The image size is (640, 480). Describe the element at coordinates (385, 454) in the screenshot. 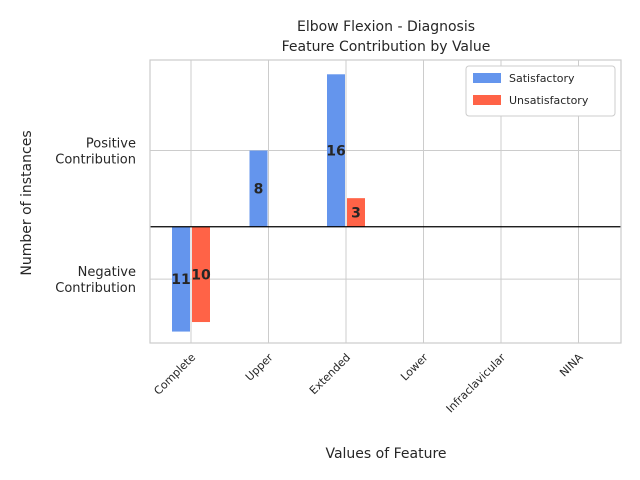

I see `x-axis-label: Values of Feature` at that location.